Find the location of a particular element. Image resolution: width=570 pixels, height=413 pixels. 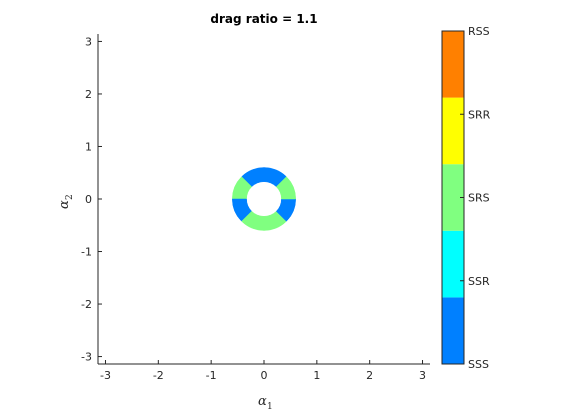

y-axis-label: α 2 is located at coordinates (66, 201).